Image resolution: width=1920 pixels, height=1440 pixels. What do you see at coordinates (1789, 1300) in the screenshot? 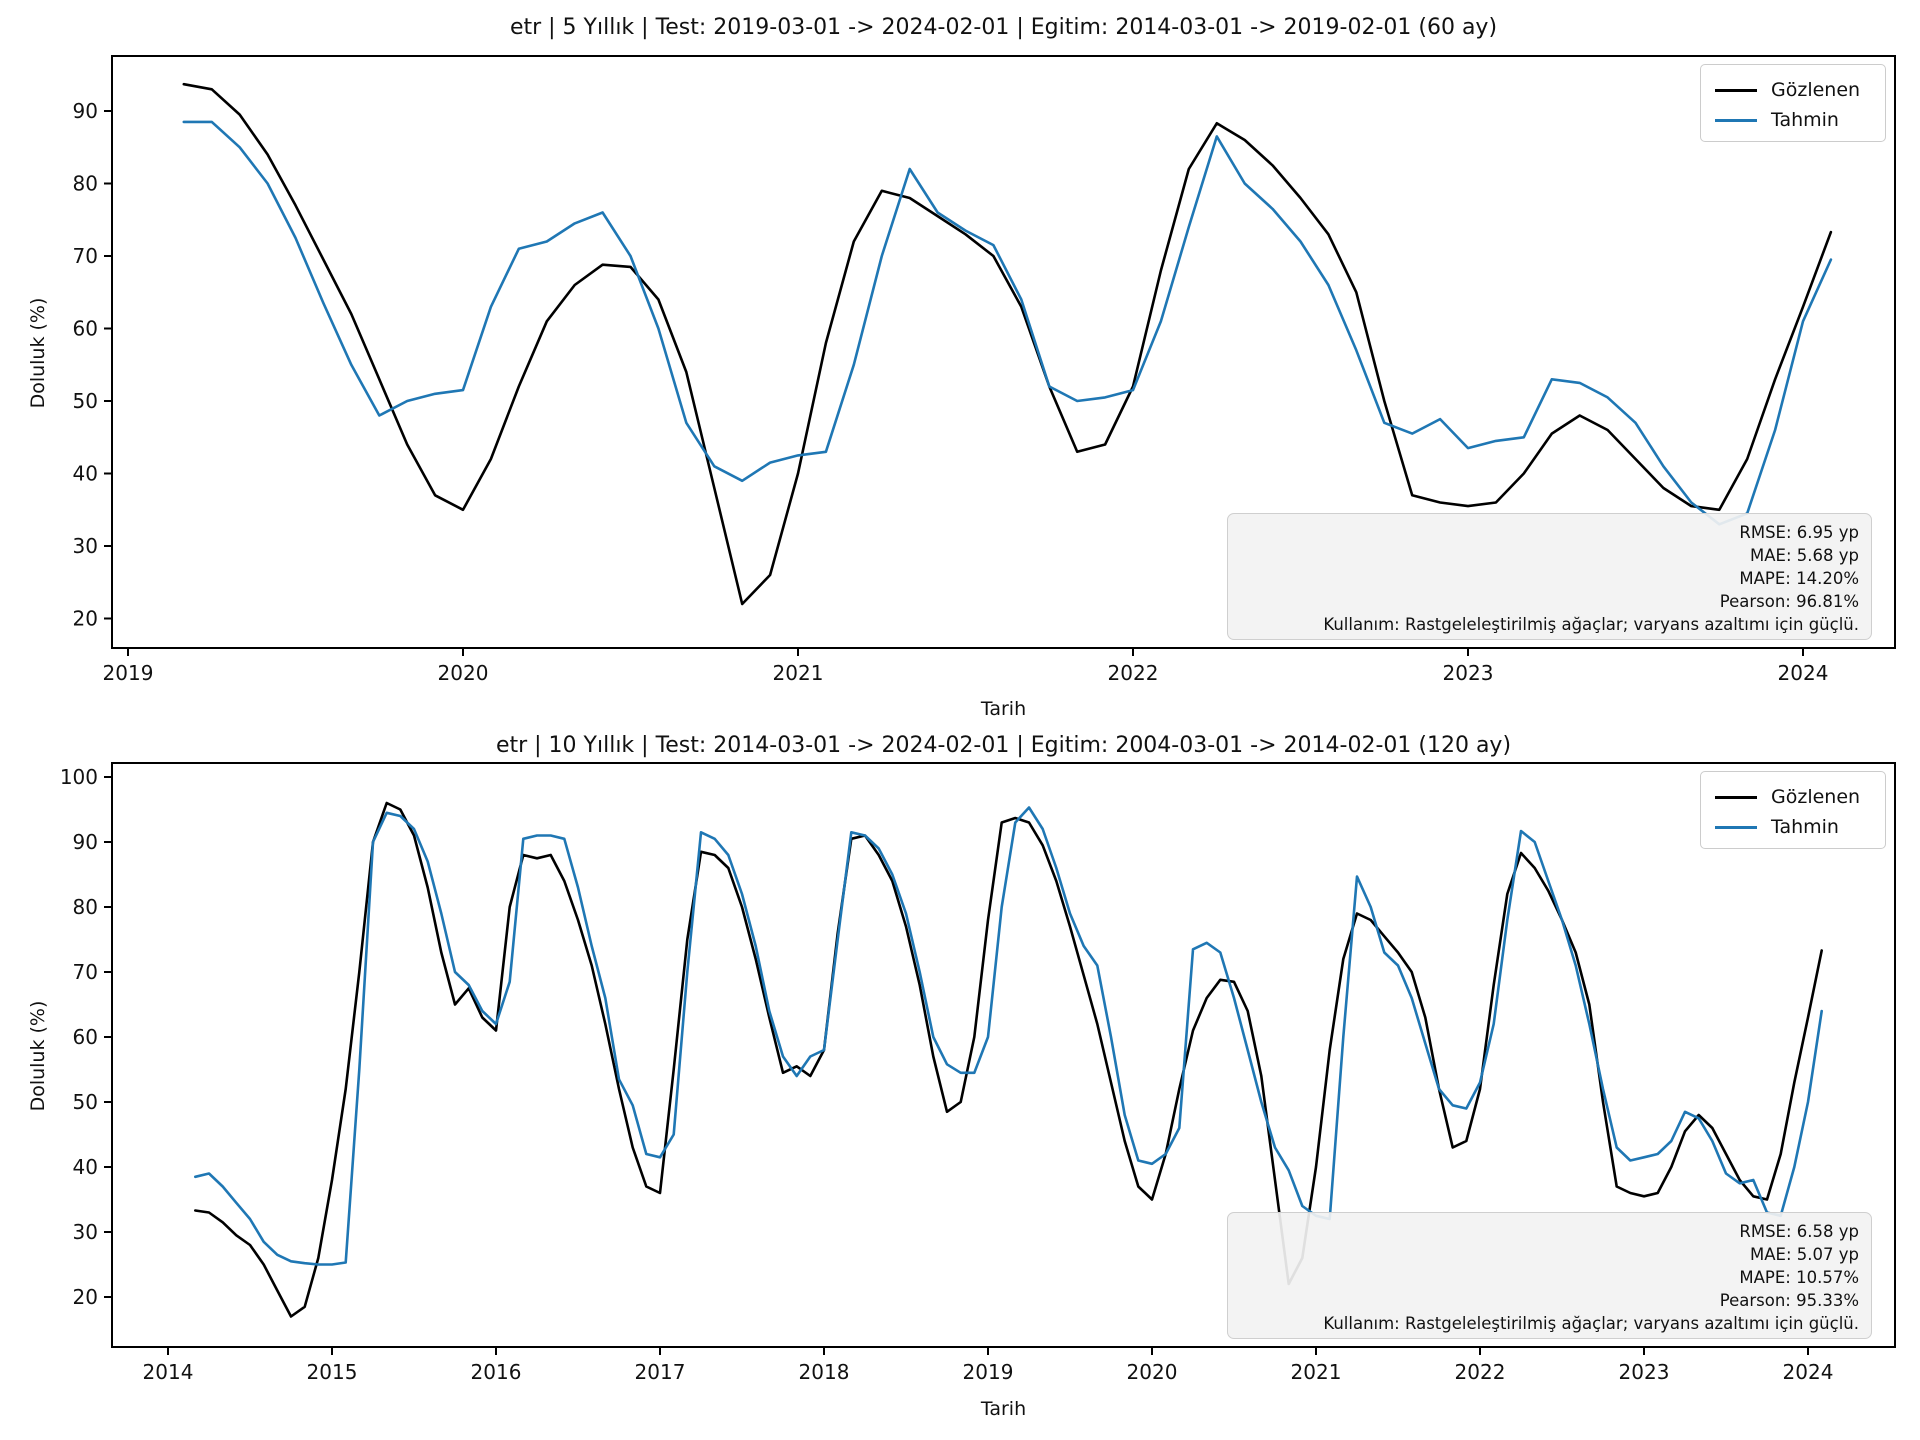
I see `stat-pearson: Pearson: 95.33%` at bounding box center [1789, 1300].